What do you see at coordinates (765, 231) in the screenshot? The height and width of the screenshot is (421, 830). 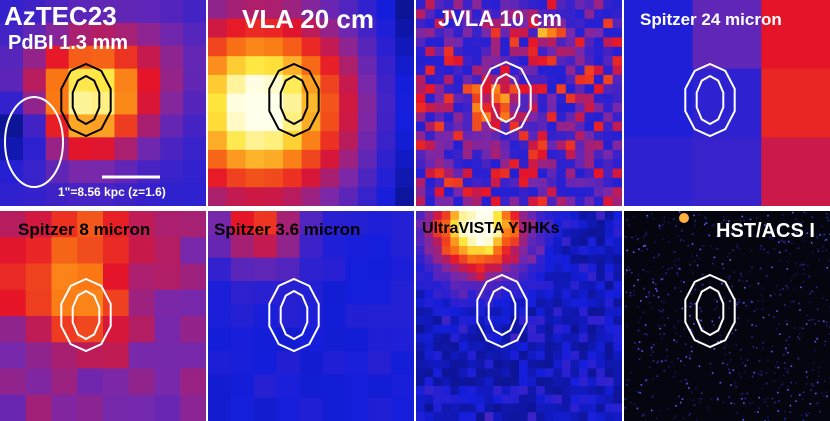 I see `panel-title-hstacs: HST/ACS I` at bounding box center [765, 231].